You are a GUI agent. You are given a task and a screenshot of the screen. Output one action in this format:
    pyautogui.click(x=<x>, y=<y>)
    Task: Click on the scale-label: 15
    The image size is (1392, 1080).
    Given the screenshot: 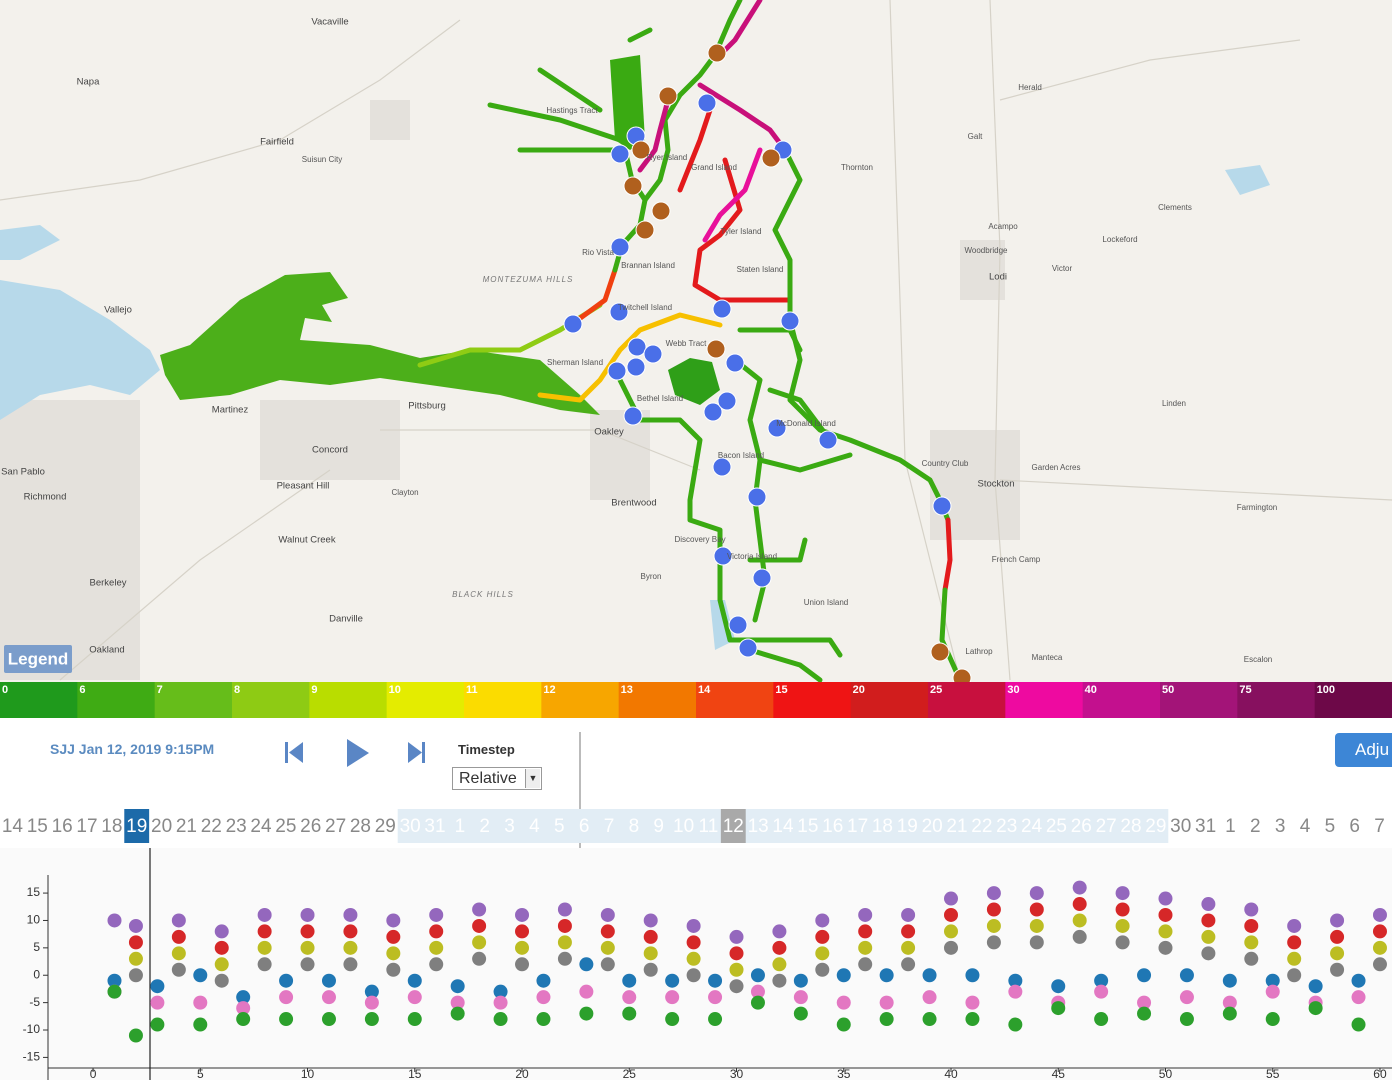 What is the action you would take?
    pyautogui.click(x=781, y=690)
    